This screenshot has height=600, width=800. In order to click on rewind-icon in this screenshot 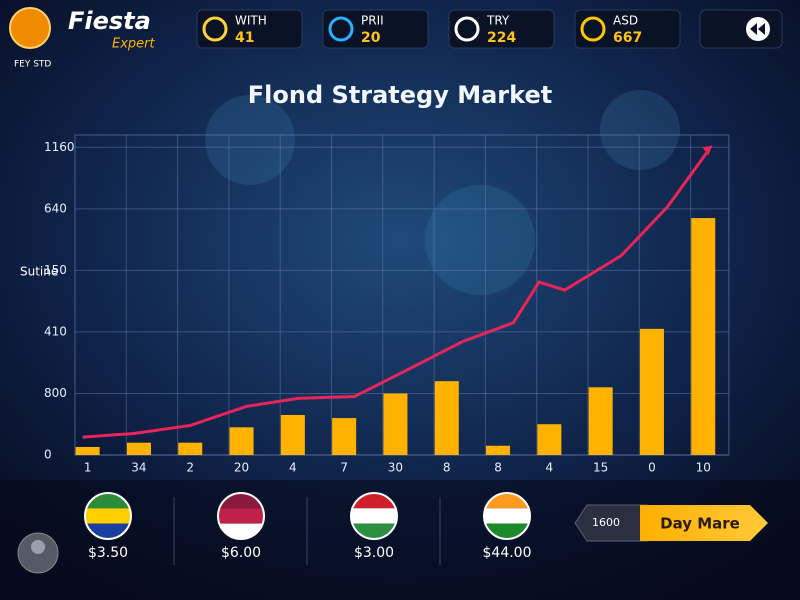, I will do `click(757, 29)`.